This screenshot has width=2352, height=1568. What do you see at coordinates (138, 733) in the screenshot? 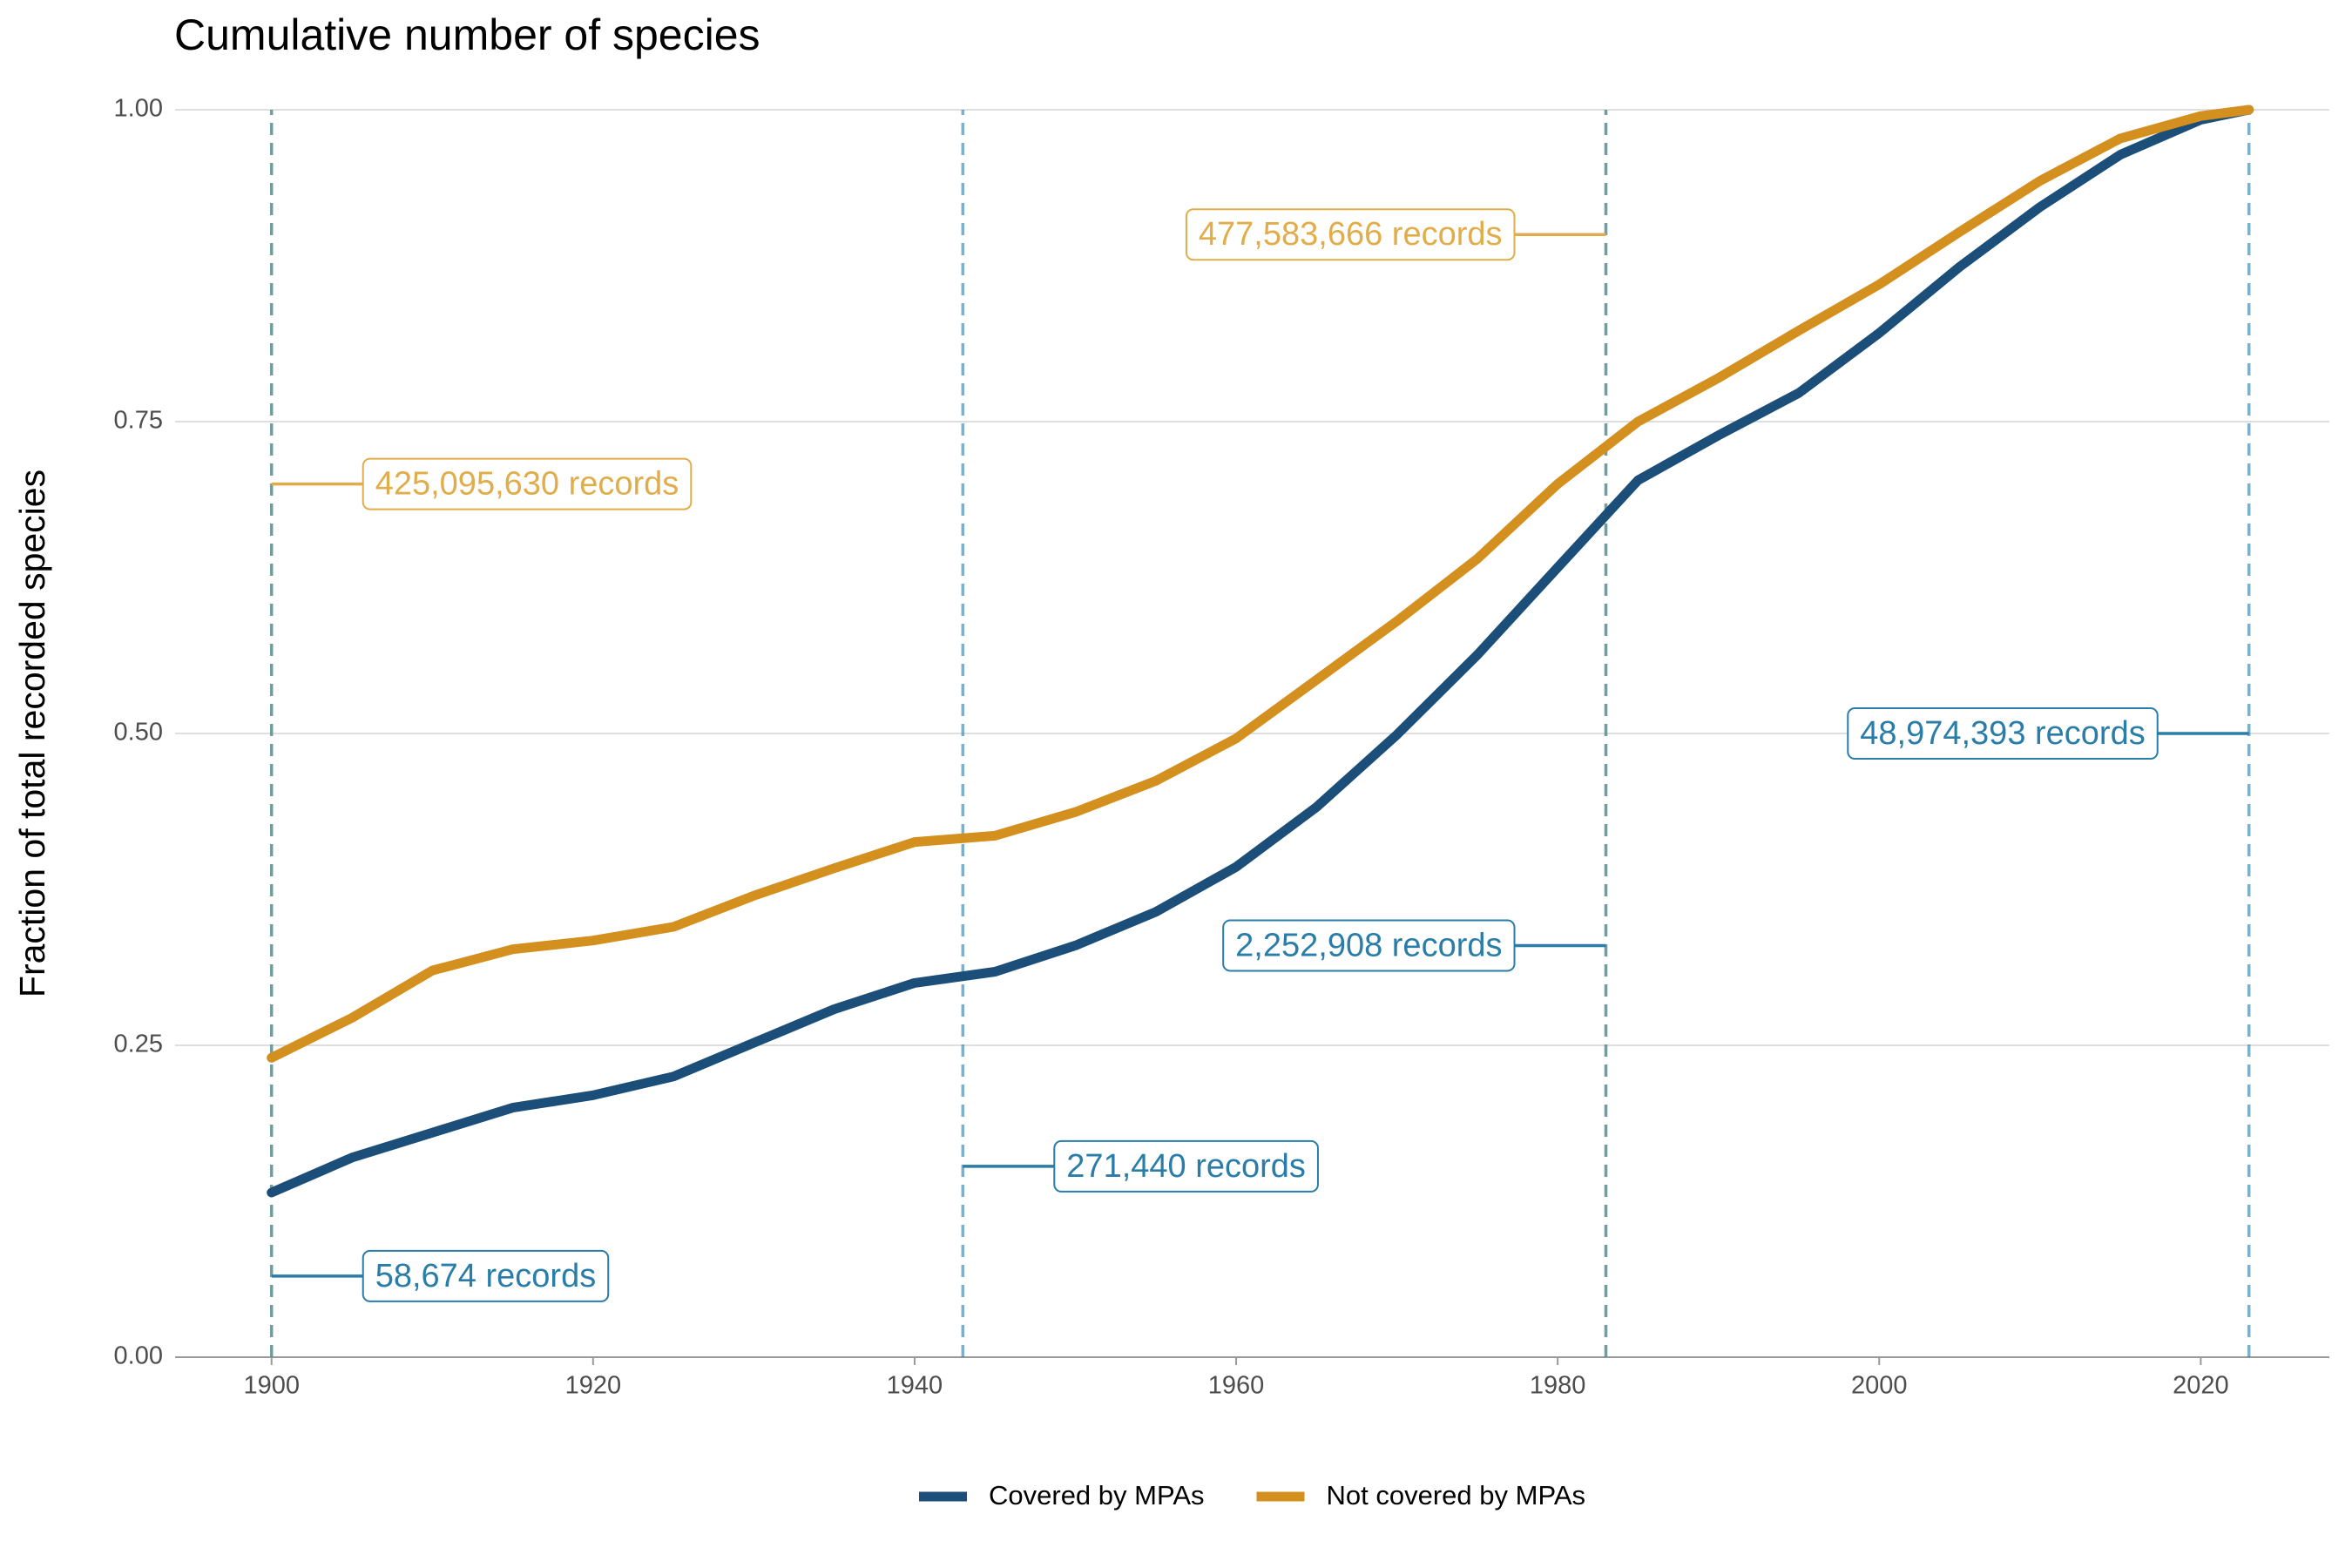
I see `y-tick-label: 0.50` at bounding box center [138, 733].